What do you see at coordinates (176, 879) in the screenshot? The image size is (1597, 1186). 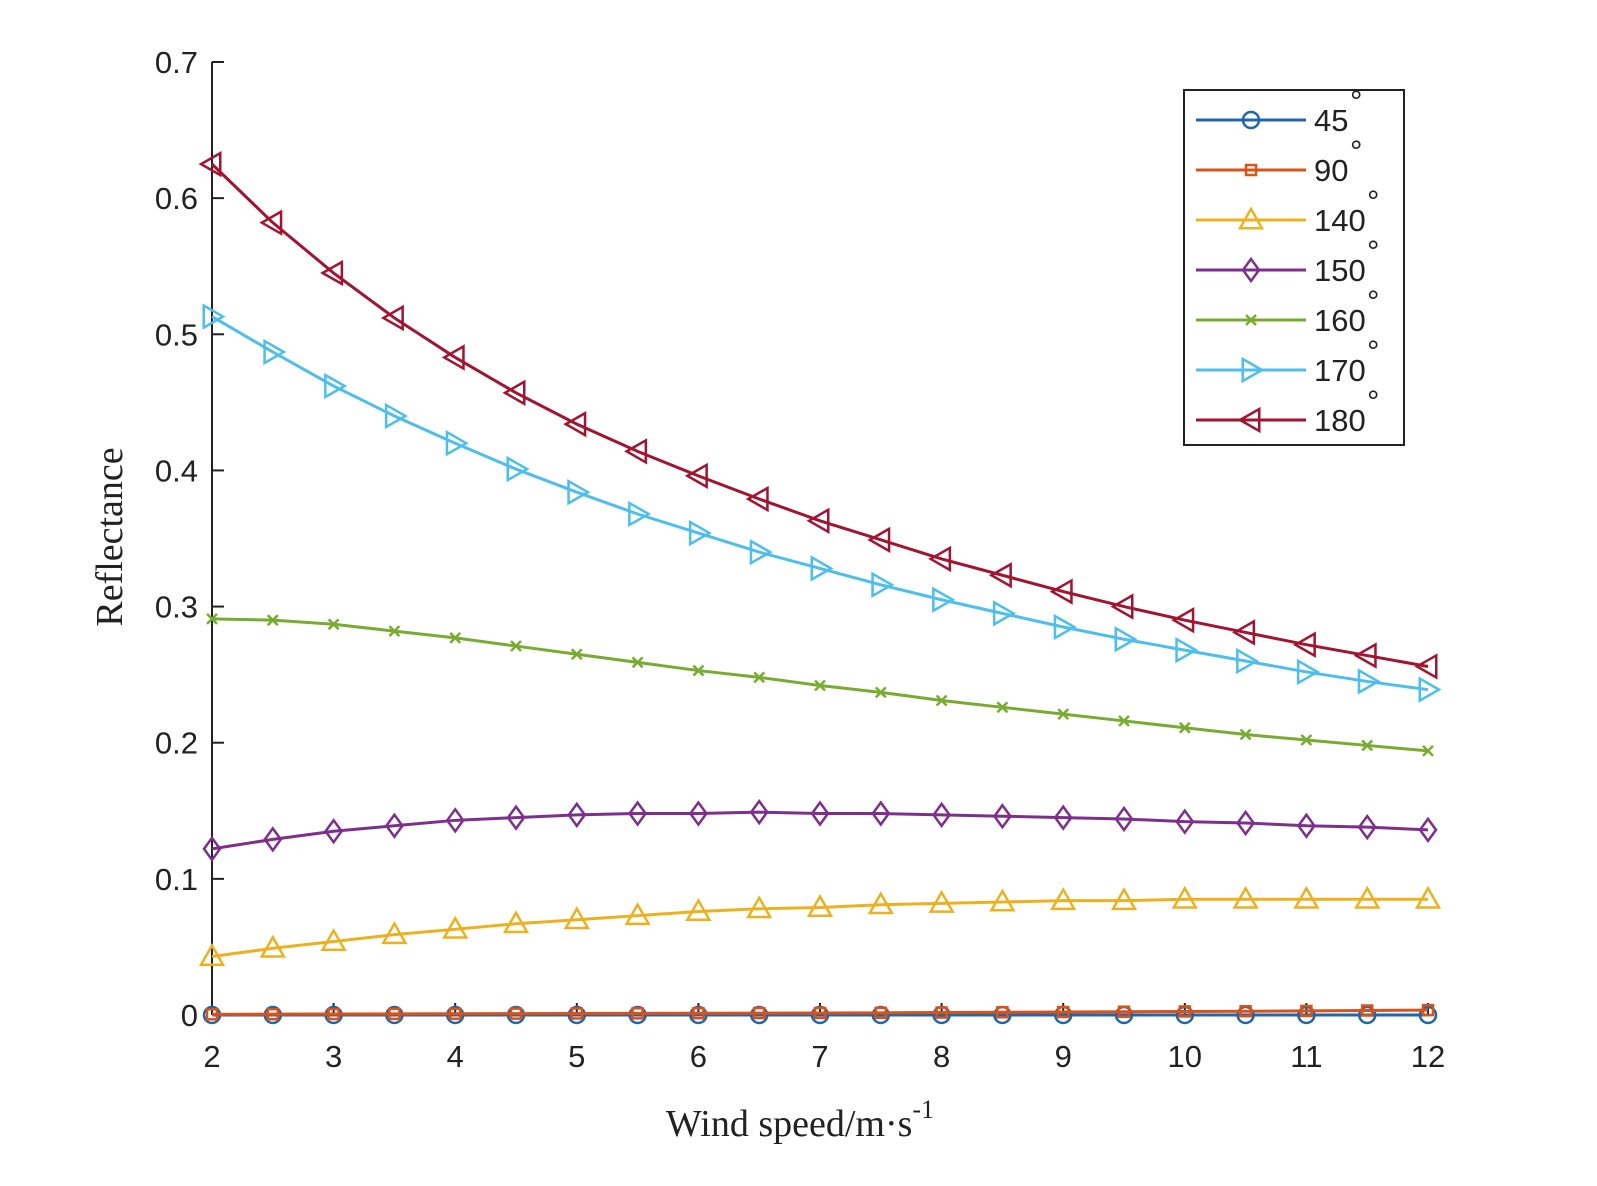 I see `y-tick-label: 0.1` at bounding box center [176, 879].